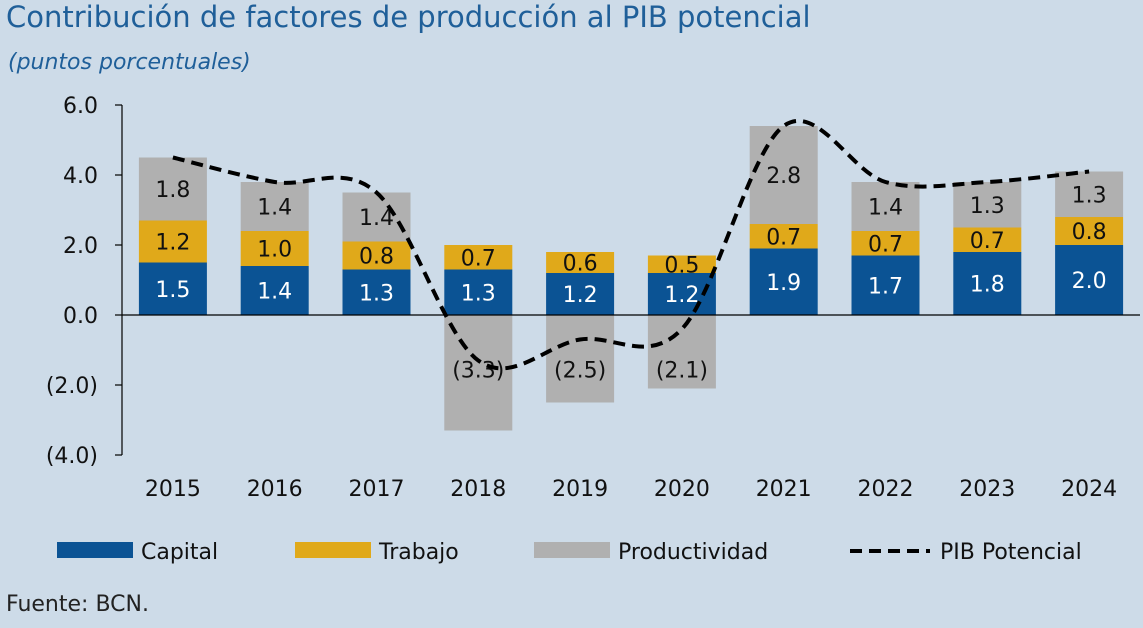 This screenshot has width=1143, height=628. What do you see at coordinates (72, 456) in the screenshot?
I see `y-tick-label: (4.0)` at bounding box center [72, 456].